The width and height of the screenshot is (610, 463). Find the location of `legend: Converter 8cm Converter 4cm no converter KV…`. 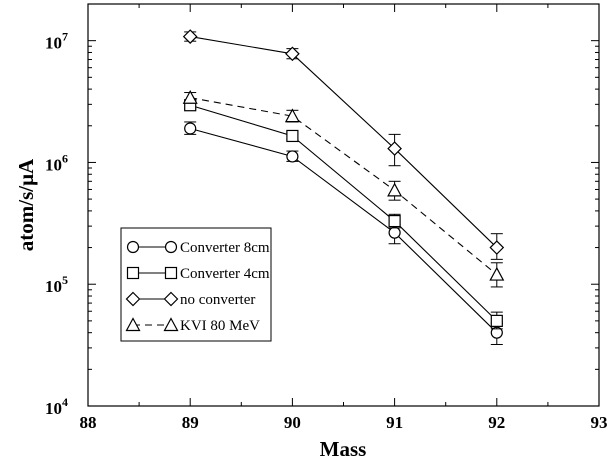

legend: Converter 8cm Converter 4cm no converter KV… is located at coordinates (197, 287).